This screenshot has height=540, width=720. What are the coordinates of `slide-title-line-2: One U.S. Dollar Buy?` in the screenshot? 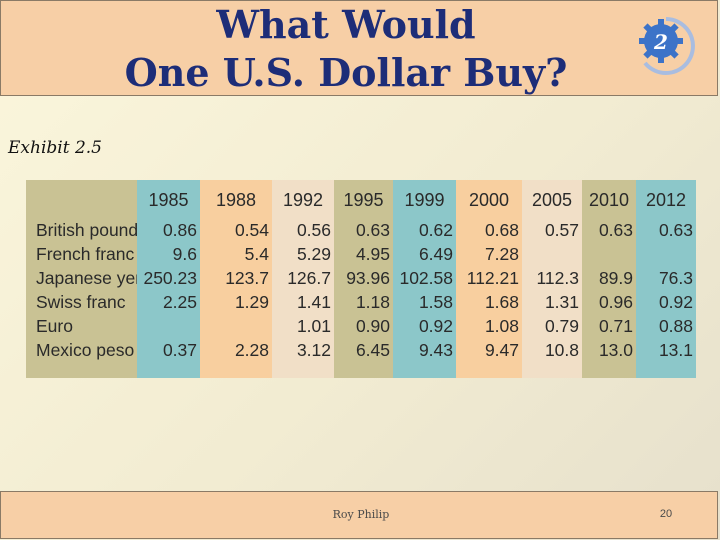 It's located at (346, 72).